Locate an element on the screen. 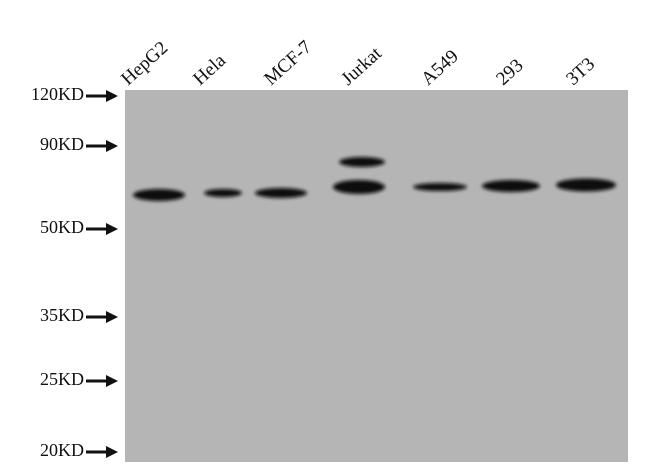 The width and height of the screenshot is (650, 474). lane-label: MCF-7 is located at coordinates (288, 63).